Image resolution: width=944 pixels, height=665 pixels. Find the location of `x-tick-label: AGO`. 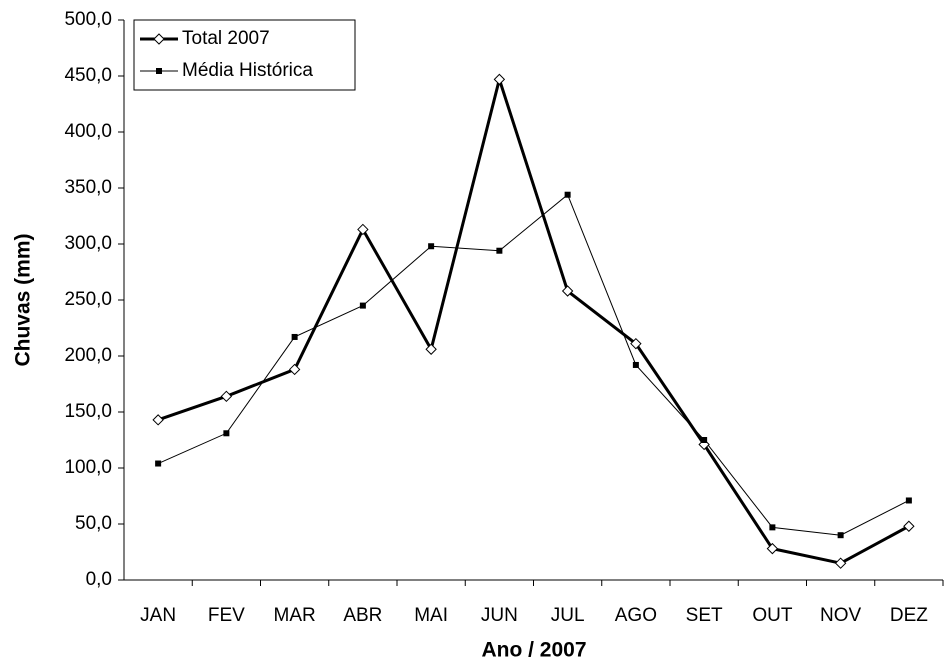

x-tick-label: AGO is located at coordinates (636, 615).